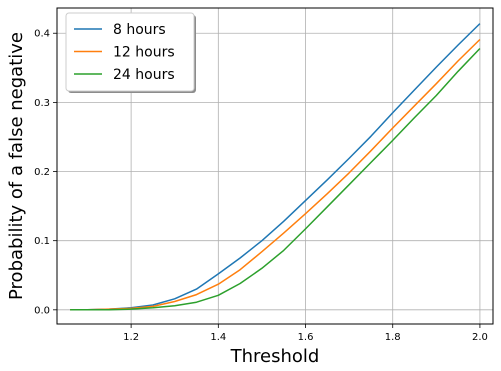 The width and height of the screenshot is (501, 371). Describe the element at coordinates (139, 30) in the screenshot. I see `legend-label: 8 hours` at that location.